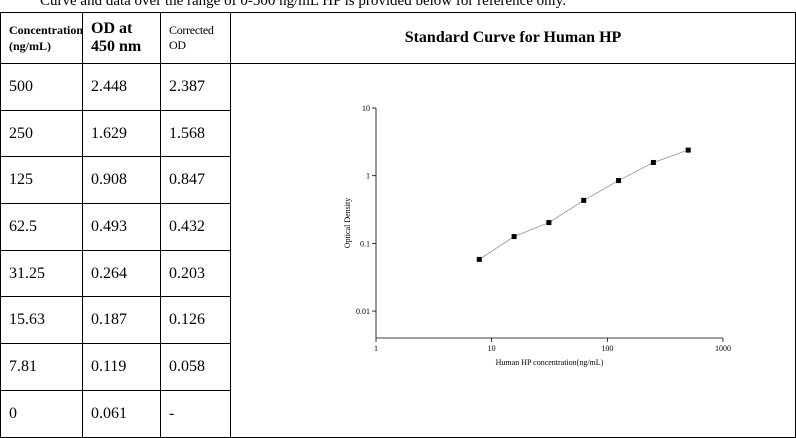 This screenshot has height=438, width=796. Describe the element at coordinates (121, 273) in the screenshot. I see `table-cell: 0.264` at that location.